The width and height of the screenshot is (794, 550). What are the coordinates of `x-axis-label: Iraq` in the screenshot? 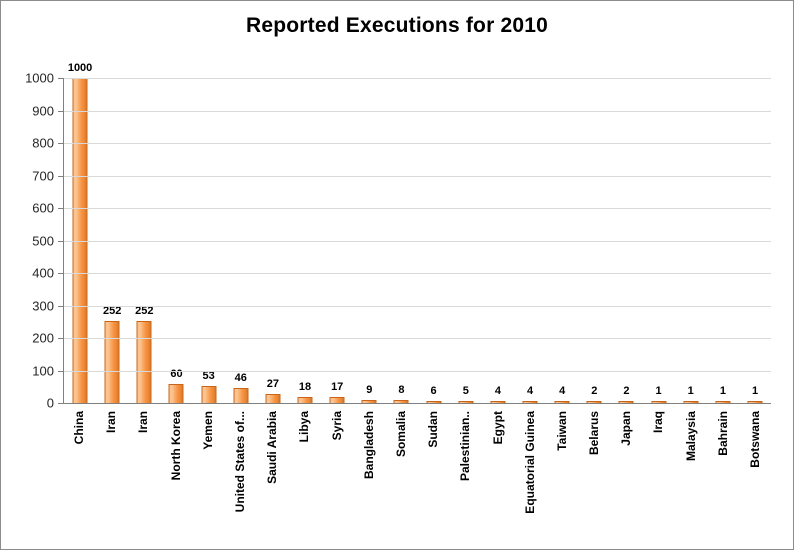 It's located at (658, 422).